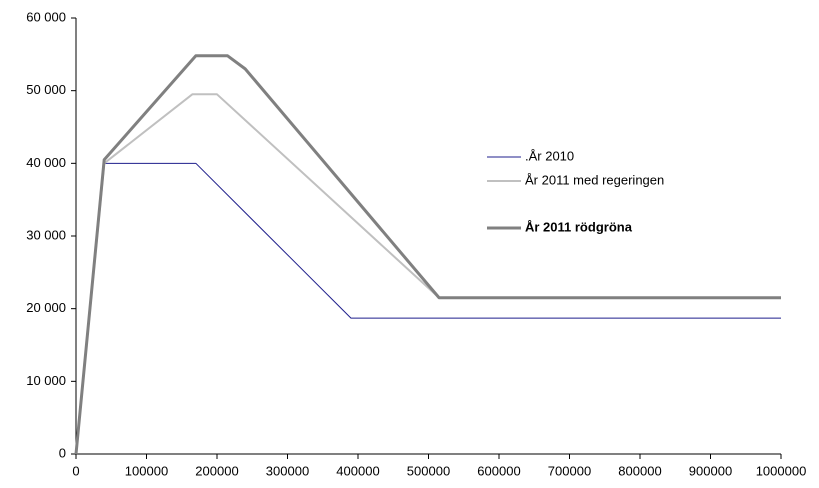 Image resolution: width=819 pixels, height=488 pixels. I want to click on x-tick-label: 0, so click(75, 470).